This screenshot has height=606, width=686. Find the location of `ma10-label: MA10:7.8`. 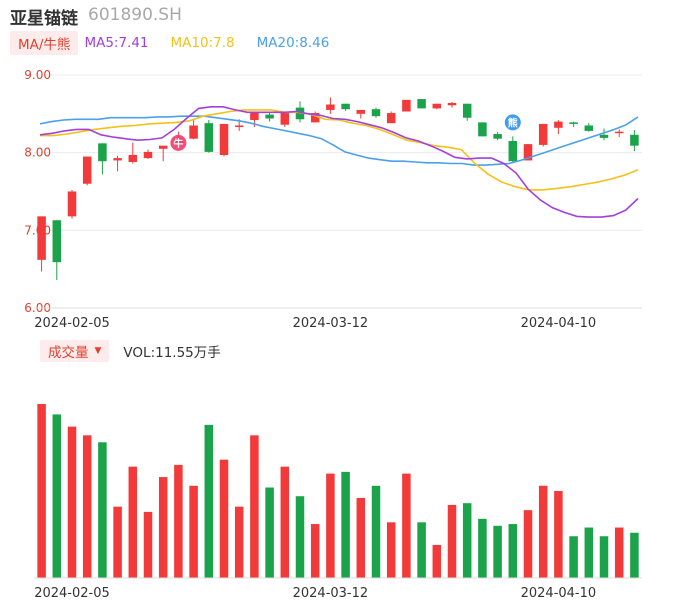

ma10-label: MA10:7.8 is located at coordinates (202, 43).